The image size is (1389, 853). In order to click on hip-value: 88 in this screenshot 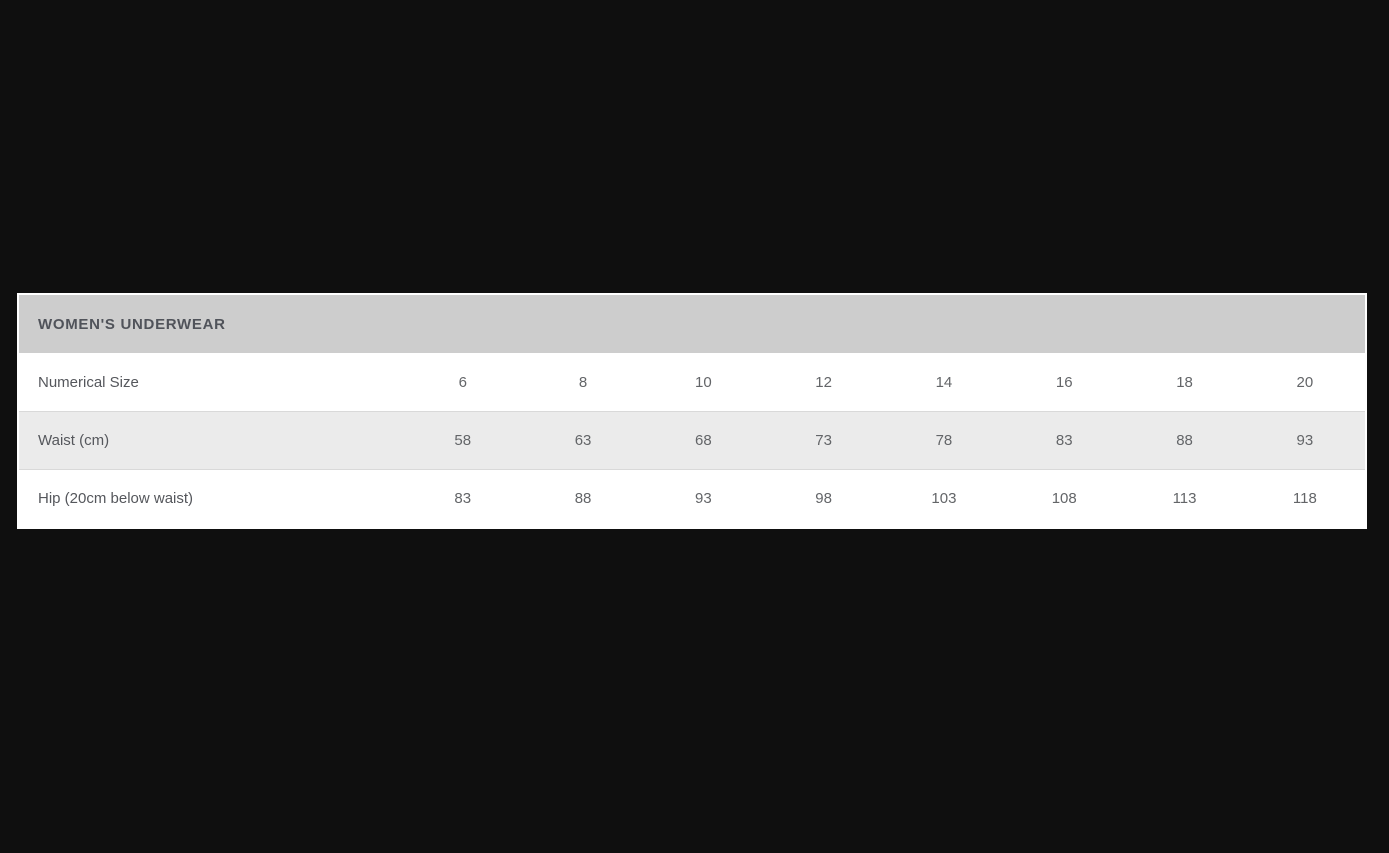, I will do `click(583, 498)`.